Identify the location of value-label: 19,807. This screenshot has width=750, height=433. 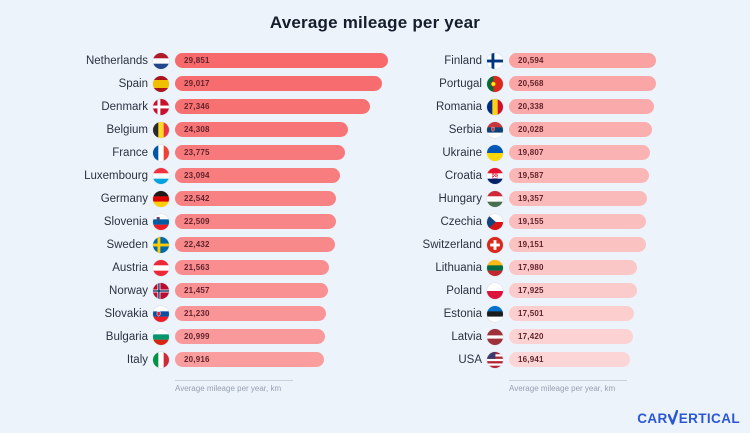
(531, 152).